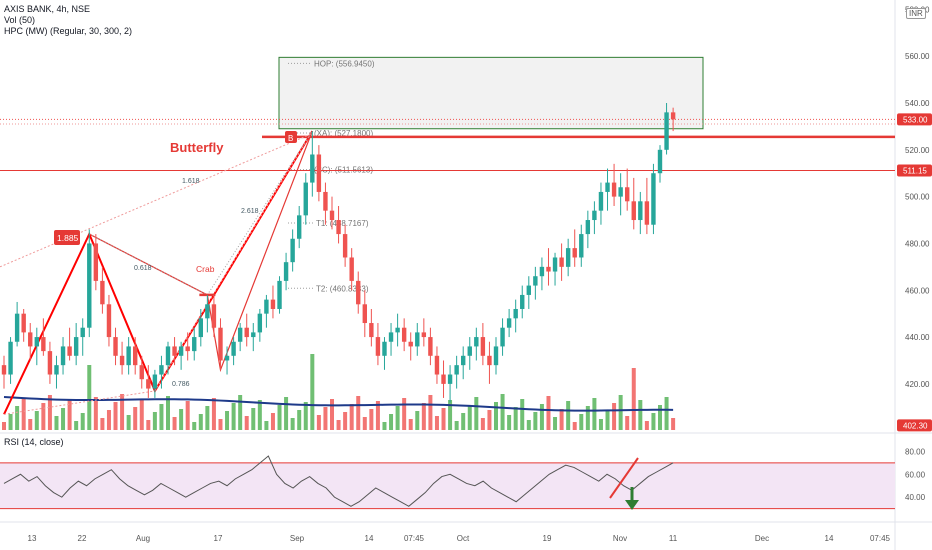 The width and height of the screenshot is (932, 550). I want to click on time-tick-label: 14, so click(829, 538).